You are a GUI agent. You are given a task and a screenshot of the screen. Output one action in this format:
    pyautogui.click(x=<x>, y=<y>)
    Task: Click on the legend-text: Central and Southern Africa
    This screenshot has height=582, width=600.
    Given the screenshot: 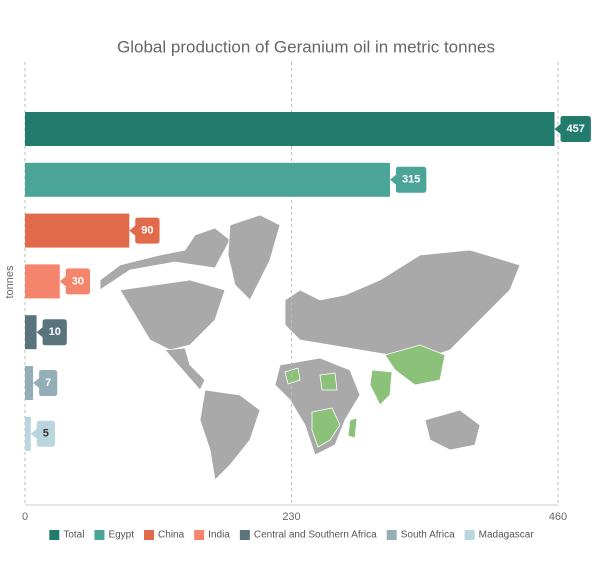 What is the action you would take?
    pyautogui.click(x=315, y=535)
    